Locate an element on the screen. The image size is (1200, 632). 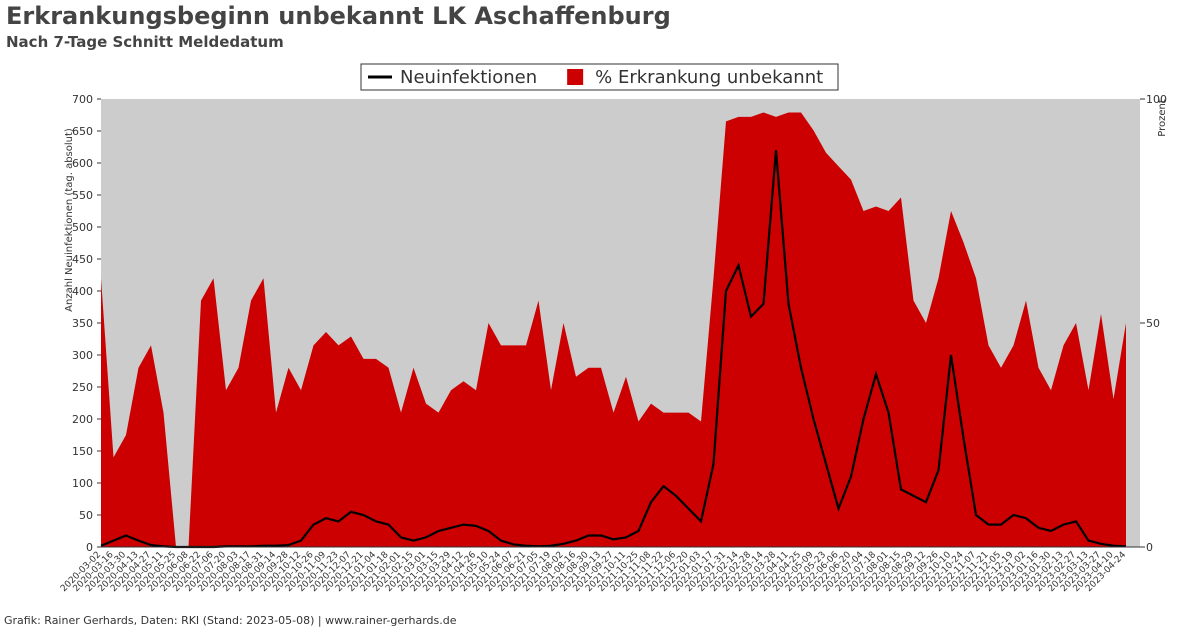
y-tick-label: 200 is located at coordinates (82, 419).